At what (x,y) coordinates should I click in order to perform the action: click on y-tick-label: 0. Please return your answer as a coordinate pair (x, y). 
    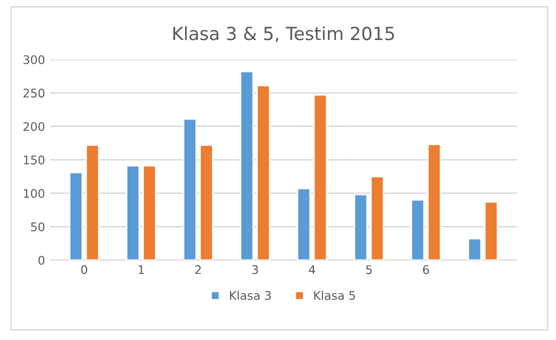
    Looking at the image, I should click on (41, 260).